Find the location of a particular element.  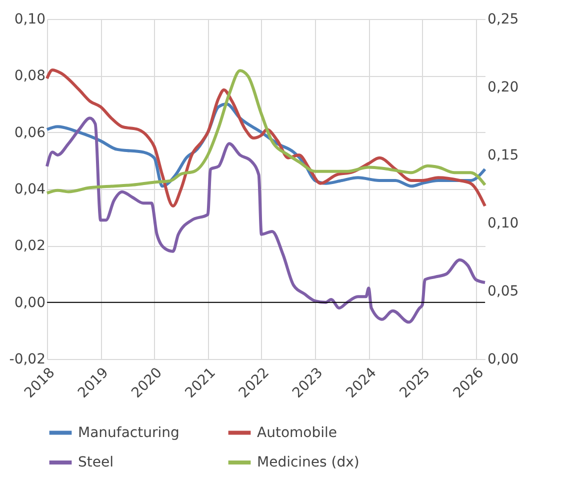

legend-label: Steel is located at coordinates (96, 462).